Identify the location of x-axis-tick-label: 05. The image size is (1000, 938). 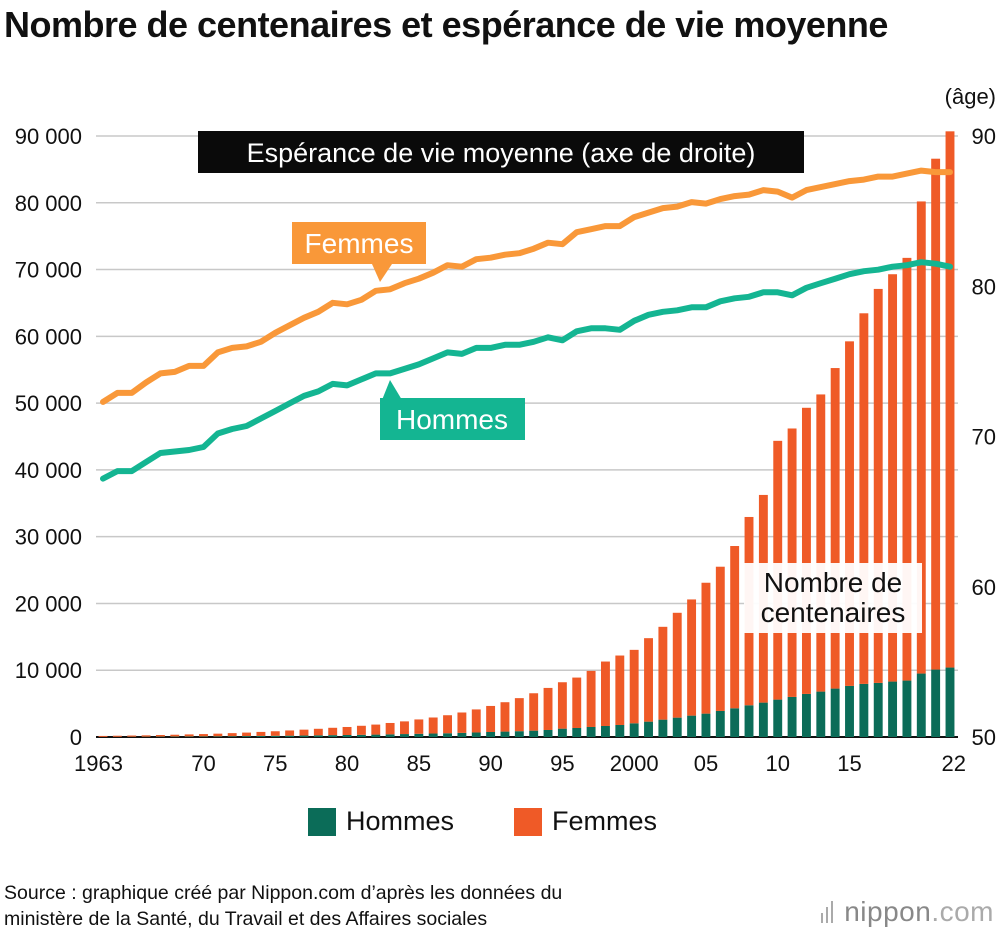
(706, 763).